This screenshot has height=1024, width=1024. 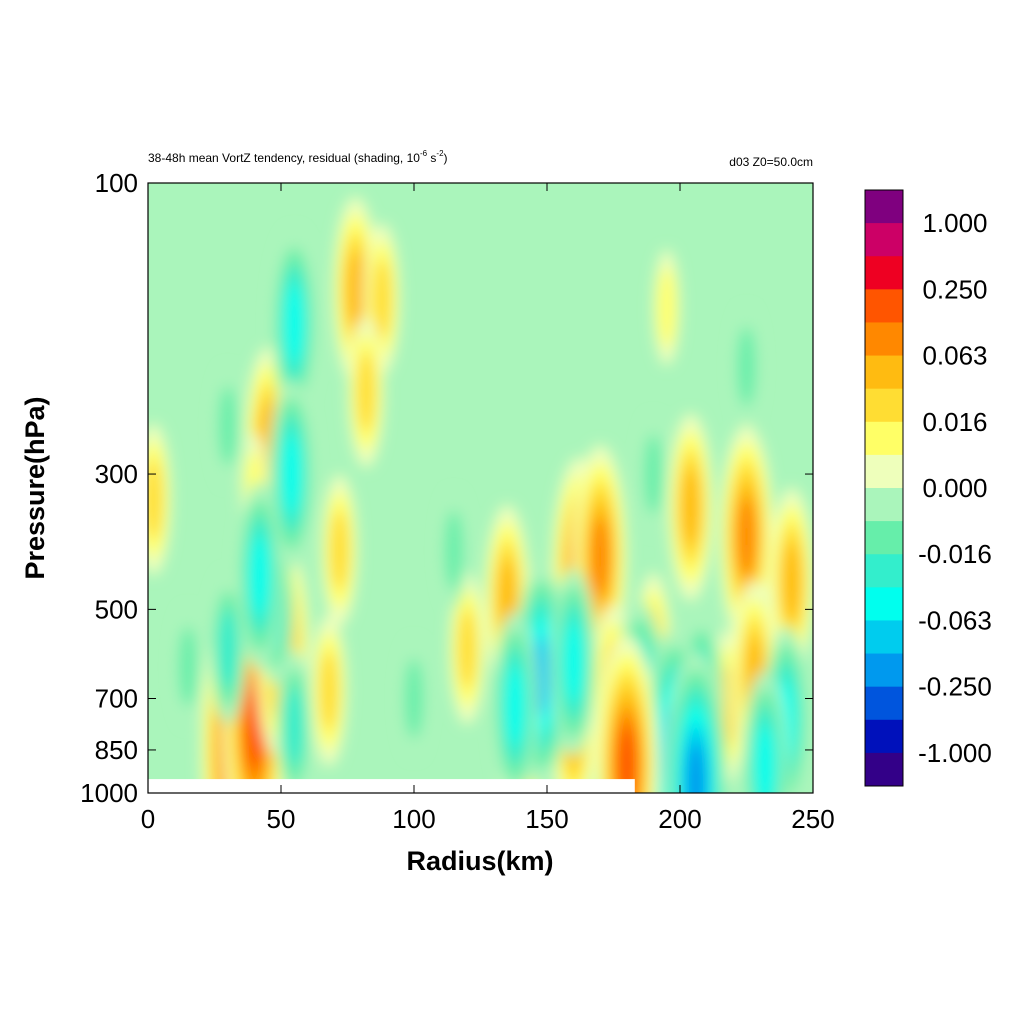 I want to click on x-tick-label: 150, so click(x=546, y=819).